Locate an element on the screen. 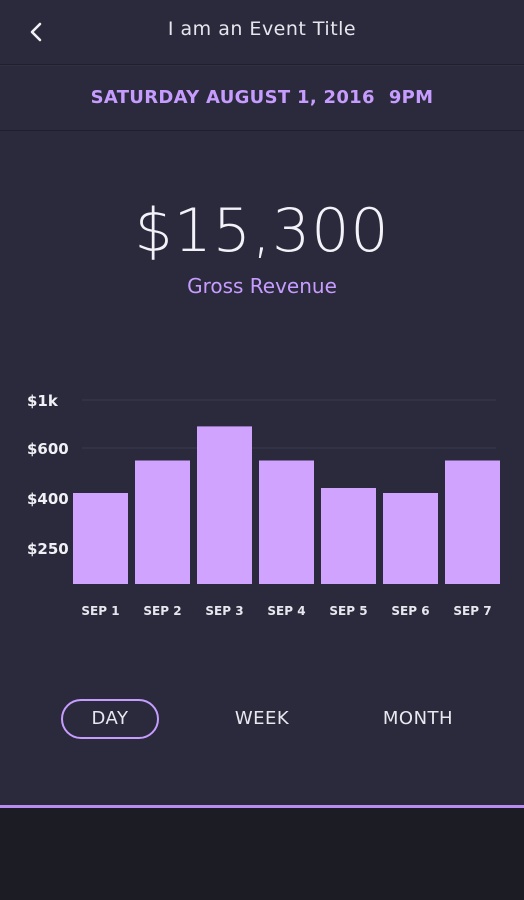 The width and height of the screenshot is (524, 900). bottom-bar is located at coordinates (262, 854).